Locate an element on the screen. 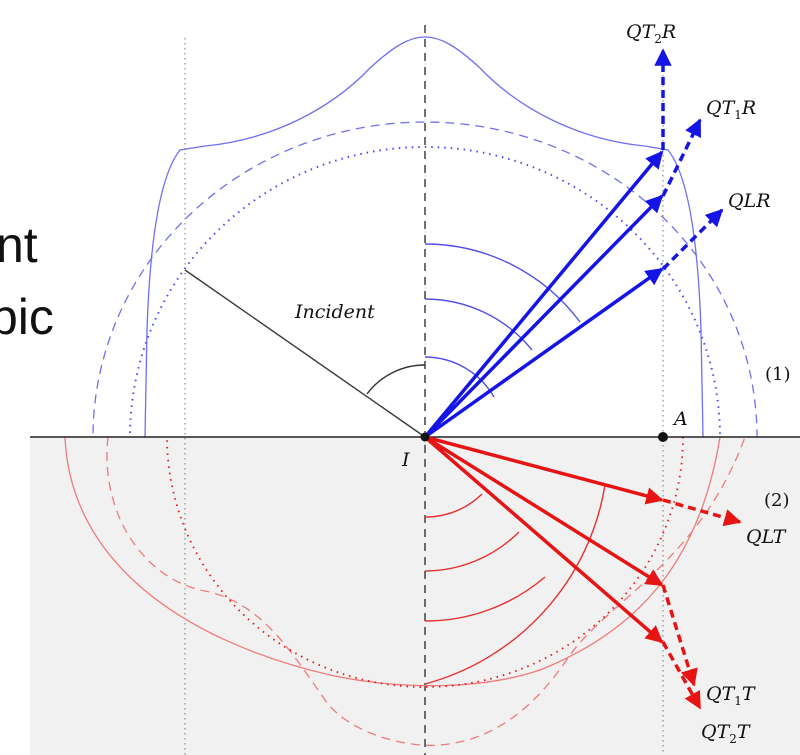 This screenshot has width=800, height=755. reflected-ql-energy-arrow is located at coordinates (692, 239).